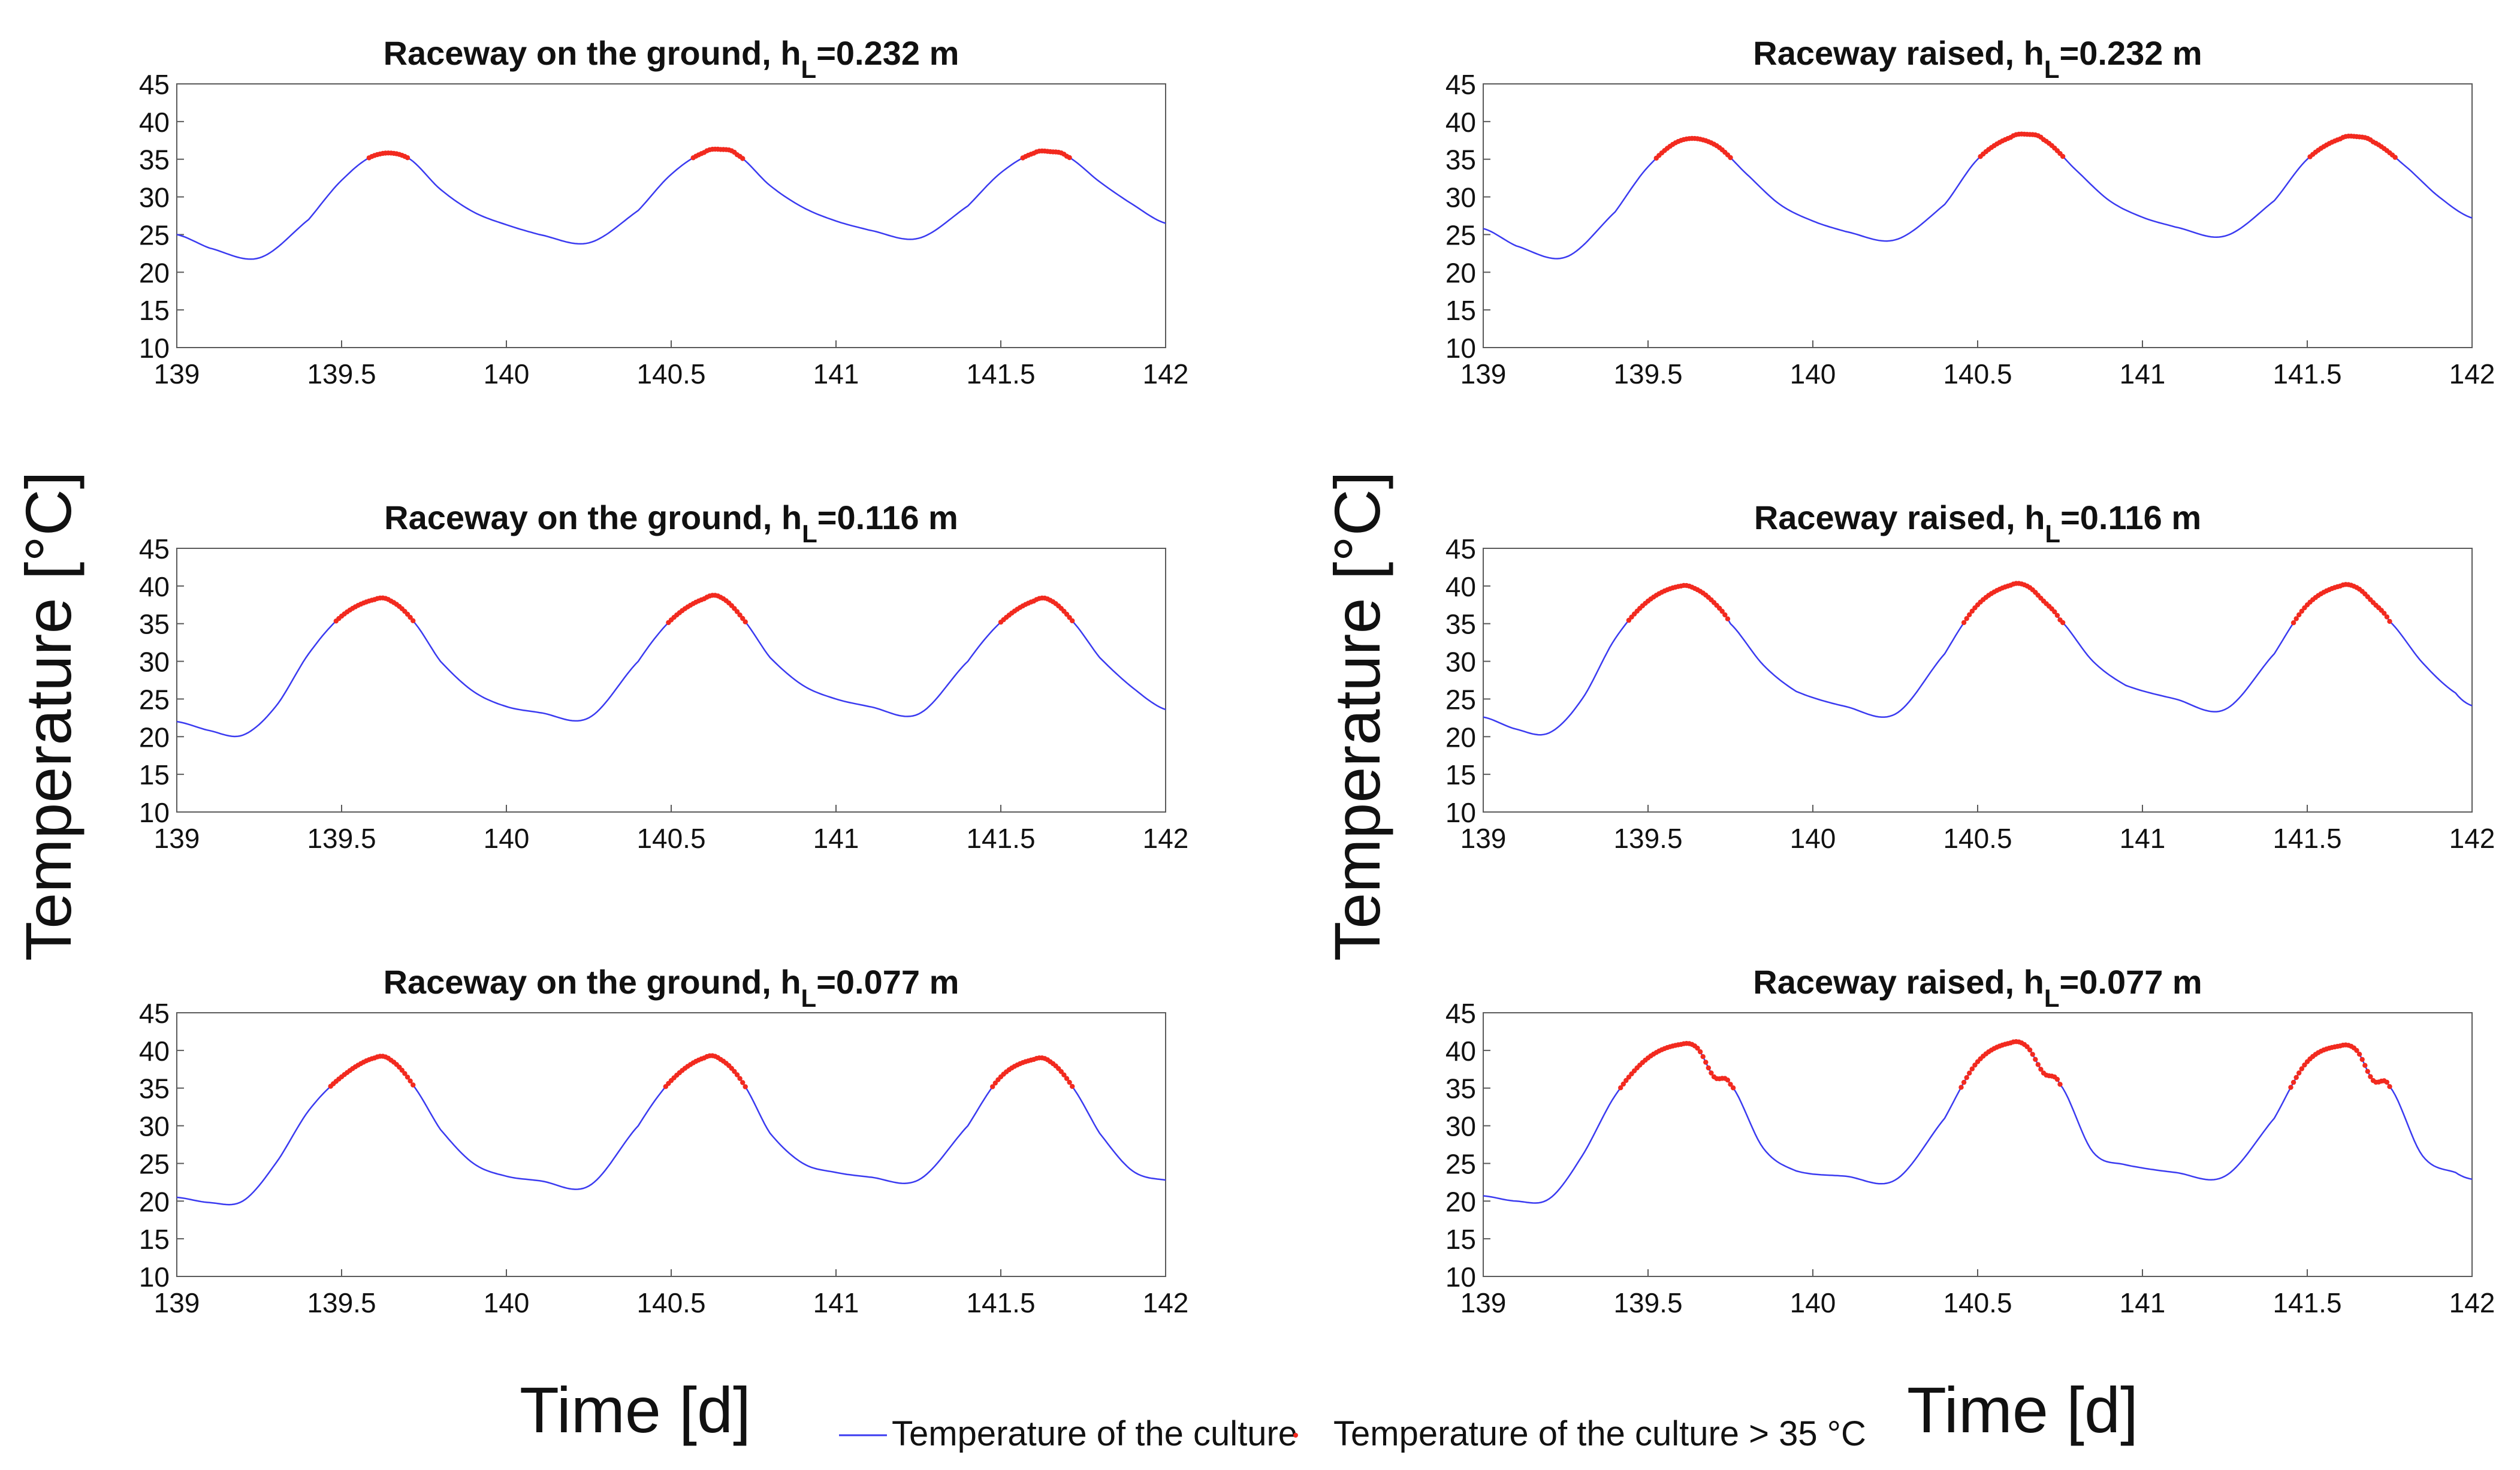  Describe the element at coordinates (671, 523) in the screenshot. I see `chart-title: Raceway on the ground, hL=0.116 m` at that location.